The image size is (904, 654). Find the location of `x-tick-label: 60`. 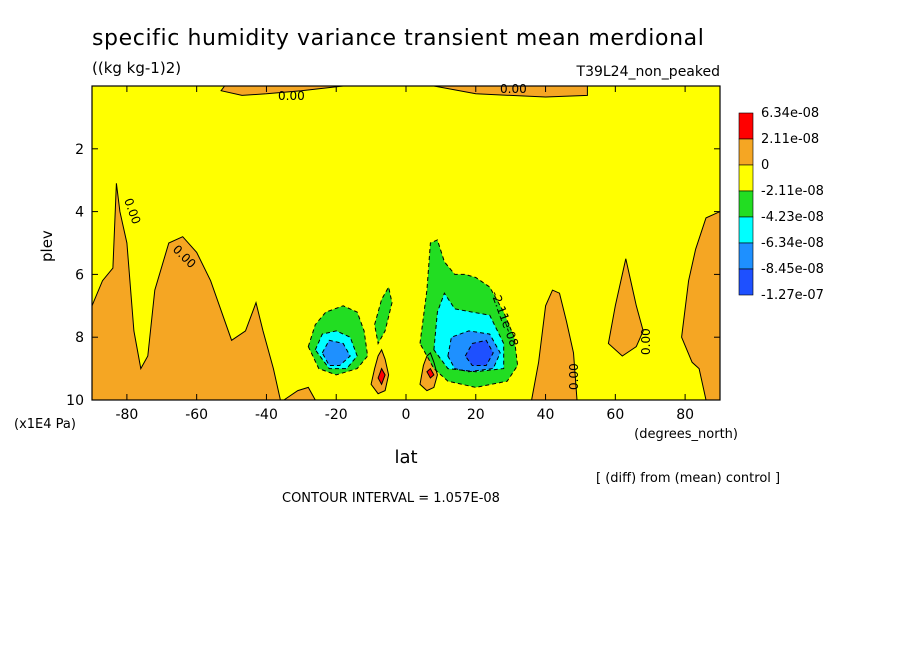

x-tick-label: 60 is located at coordinates (615, 415).